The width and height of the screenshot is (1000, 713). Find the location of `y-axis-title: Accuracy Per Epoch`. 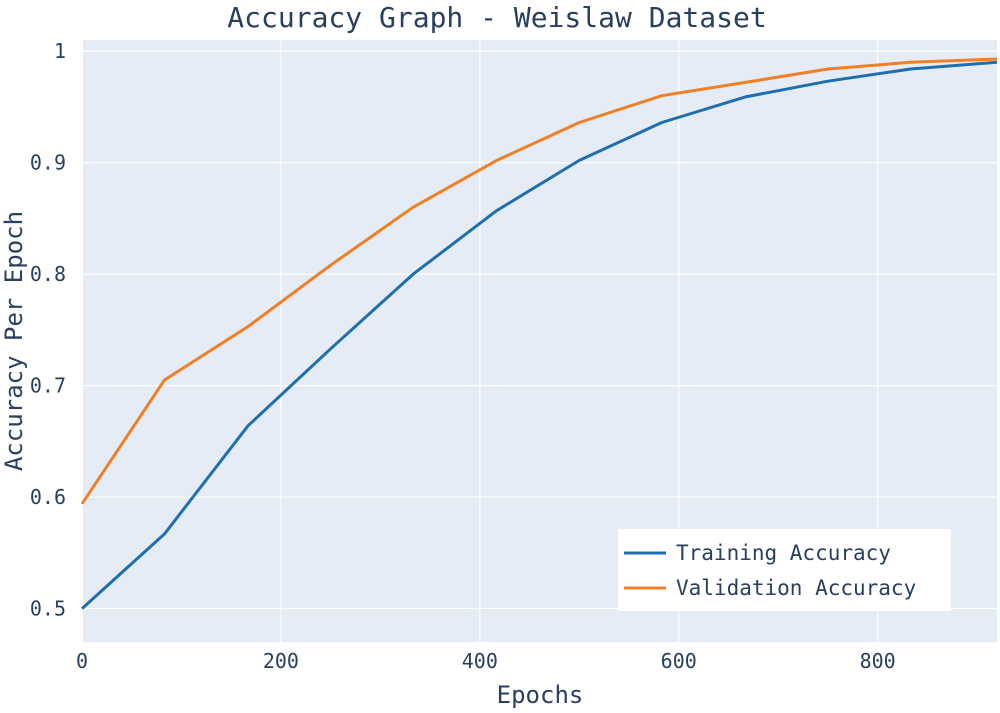

y-axis-title: Accuracy Per Epoch is located at coordinates (14, 341).